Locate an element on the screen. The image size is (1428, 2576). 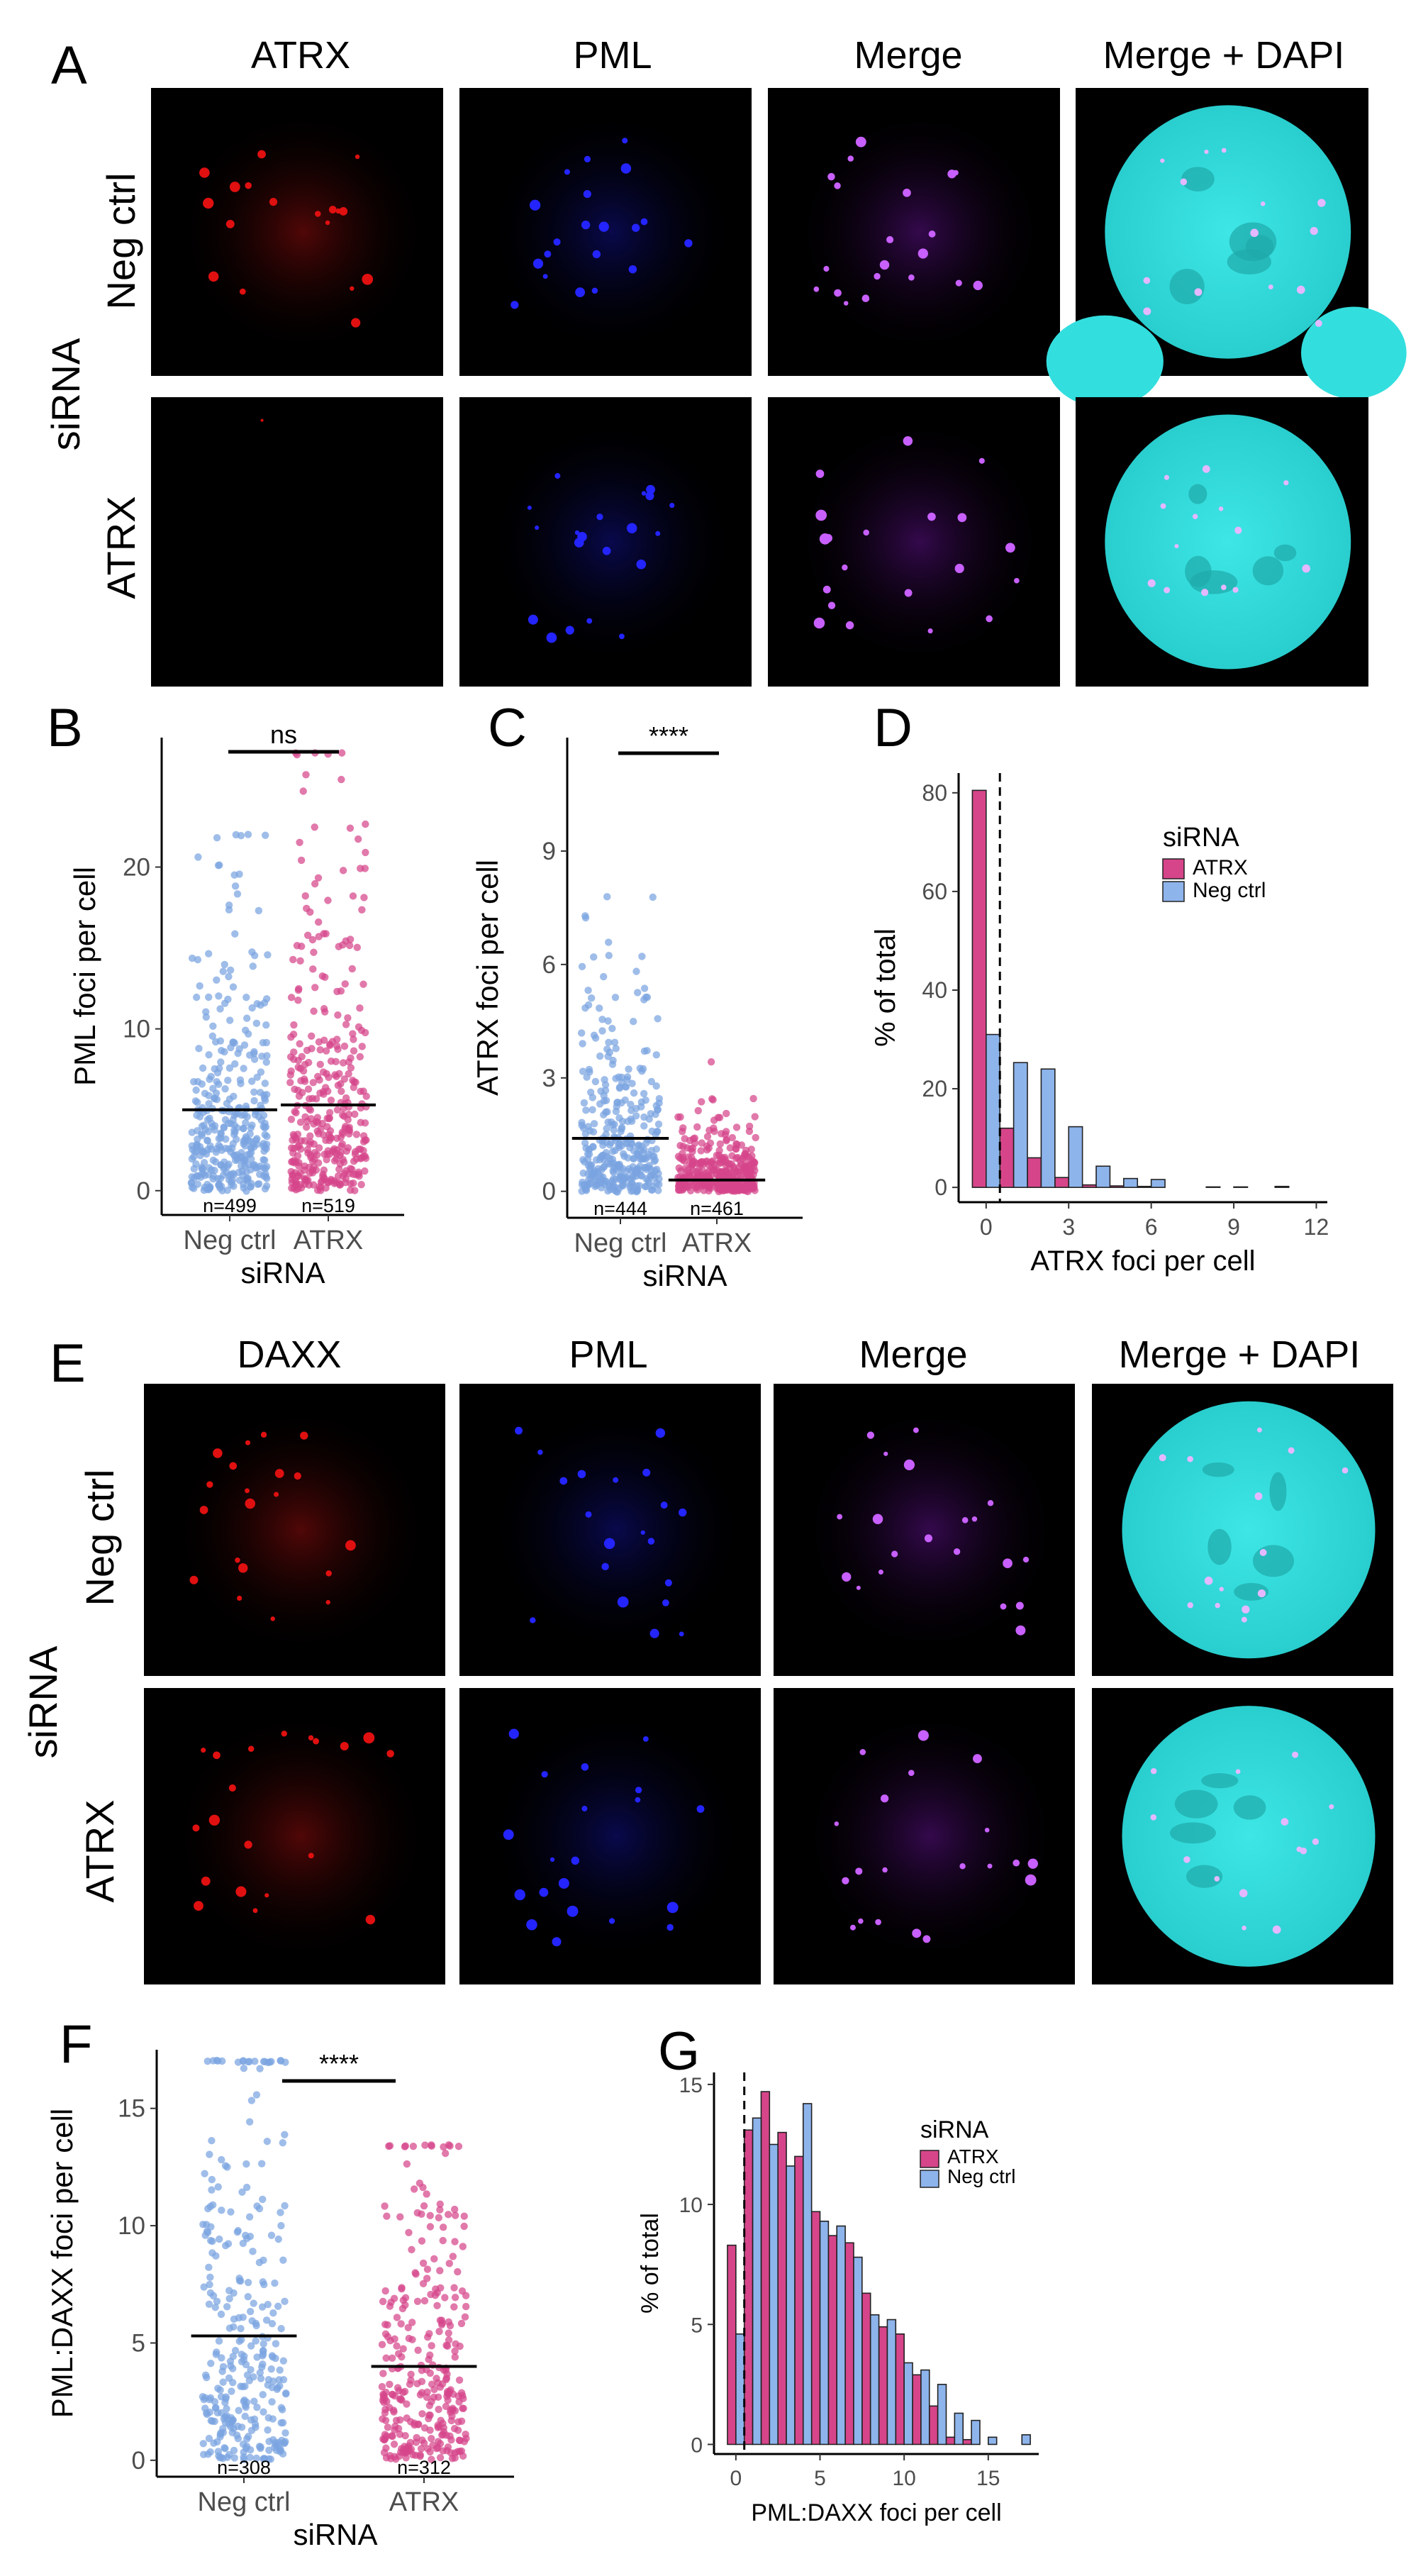
n-count-label: n=444 is located at coordinates (620, 1208).